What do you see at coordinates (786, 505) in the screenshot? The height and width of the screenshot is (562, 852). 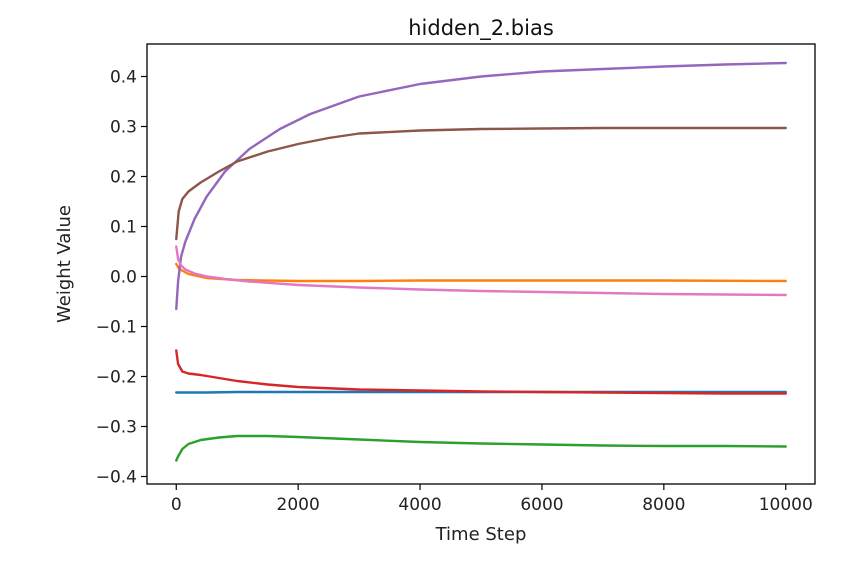 I see `x-tick-label: 10000` at bounding box center [786, 505].